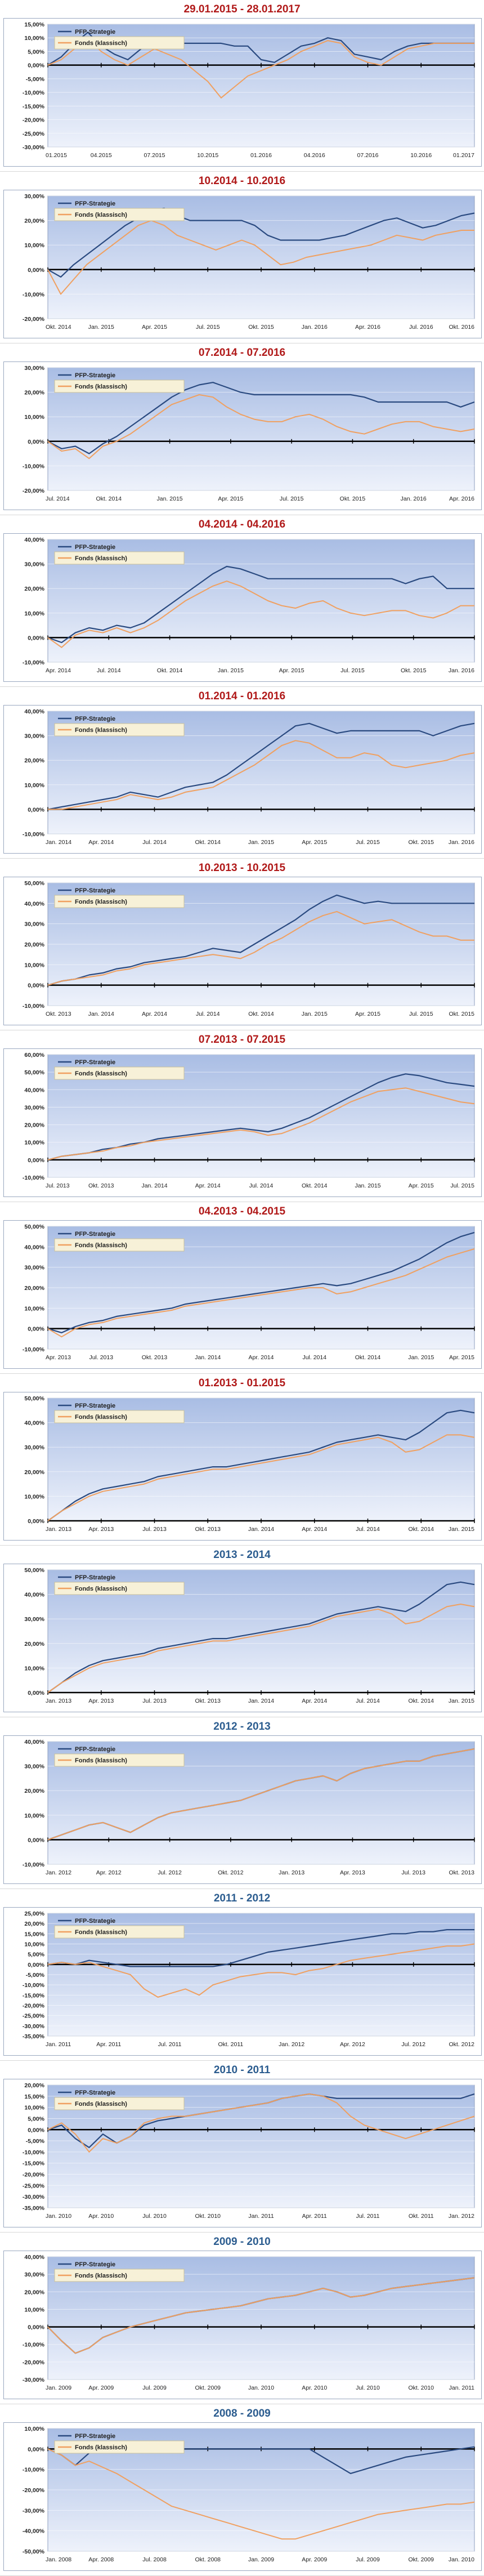  I want to click on x-tick-label: 10.2015, so click(207, 155).